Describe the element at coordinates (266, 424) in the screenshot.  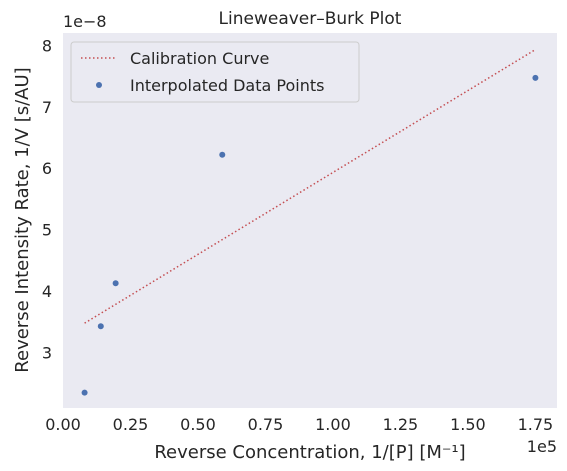
I see `x-tick-label: 0.75` at that location.